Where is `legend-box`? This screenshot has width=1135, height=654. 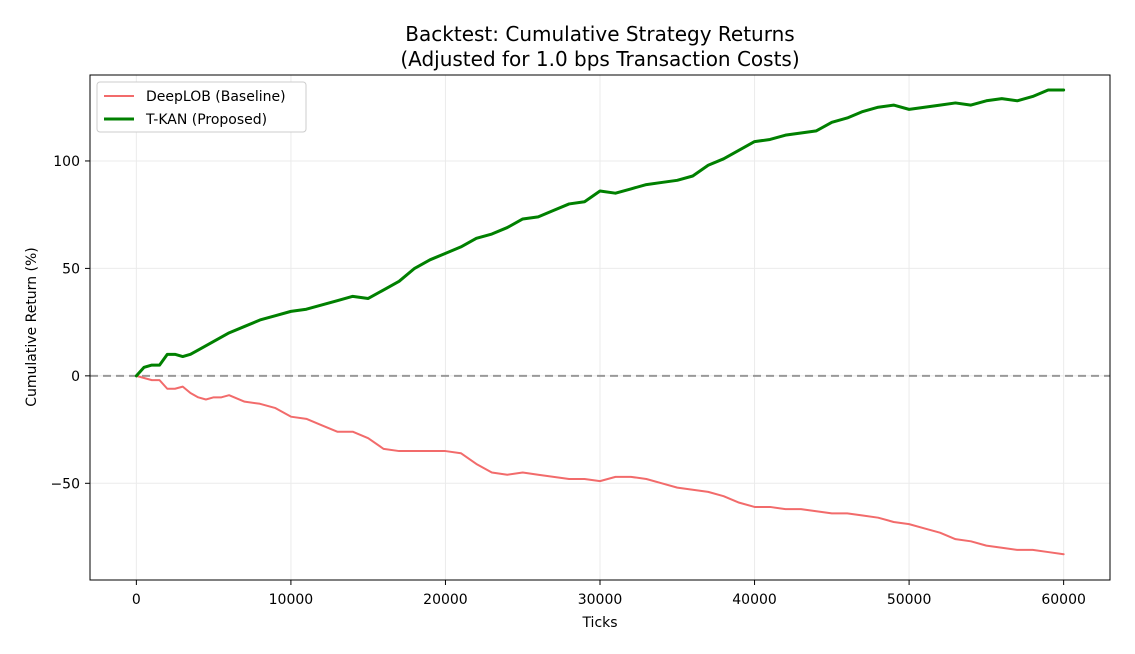
legend-box is located at coordinates (201, 107).